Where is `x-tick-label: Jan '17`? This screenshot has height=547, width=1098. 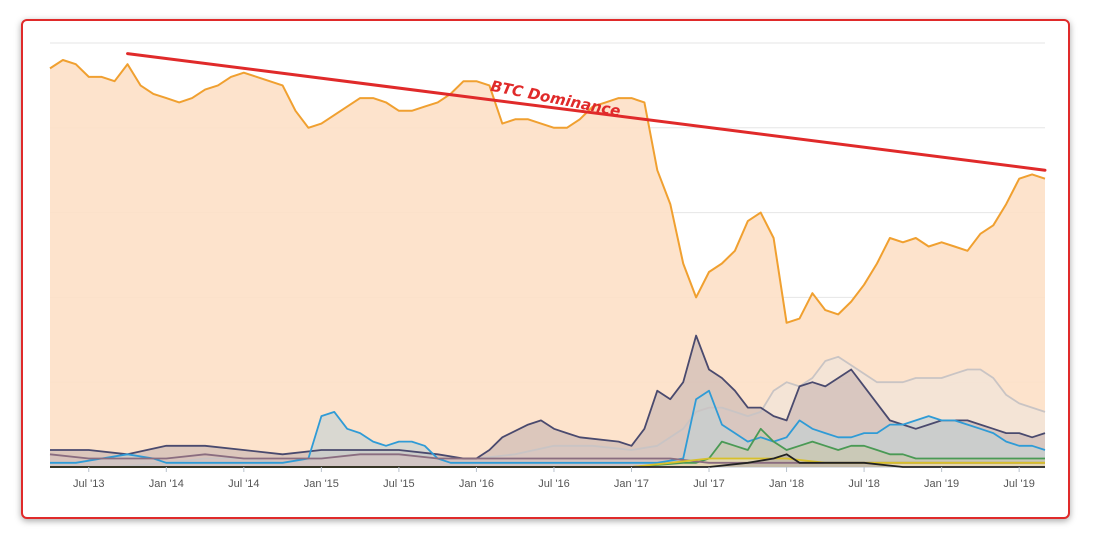
x-tick-label: Jan '17 is located at coordinates (631, 484).